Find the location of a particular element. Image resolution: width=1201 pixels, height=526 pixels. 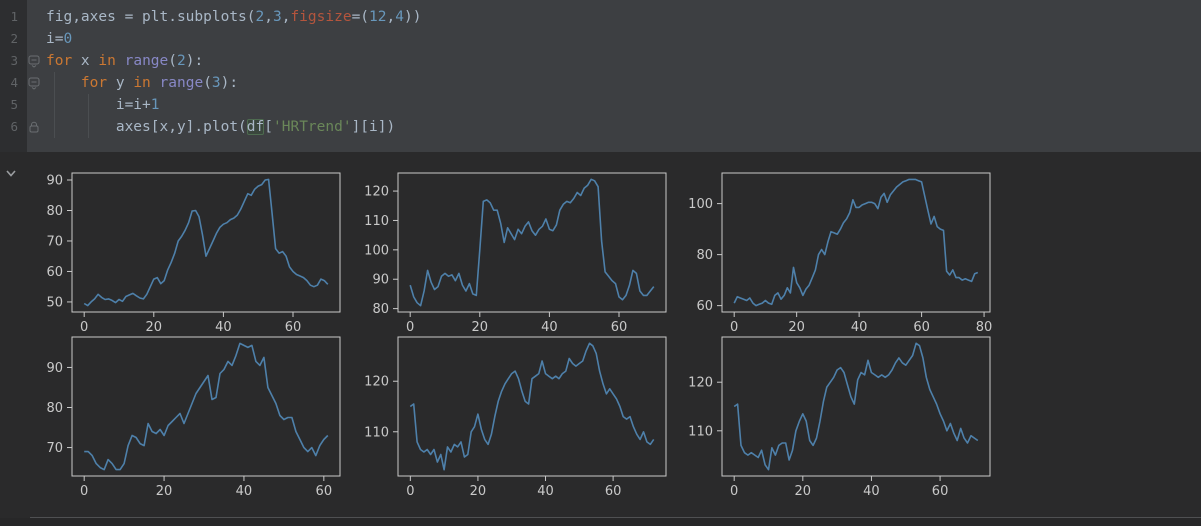

line-number: 1 is located at coordinates (14, 16).